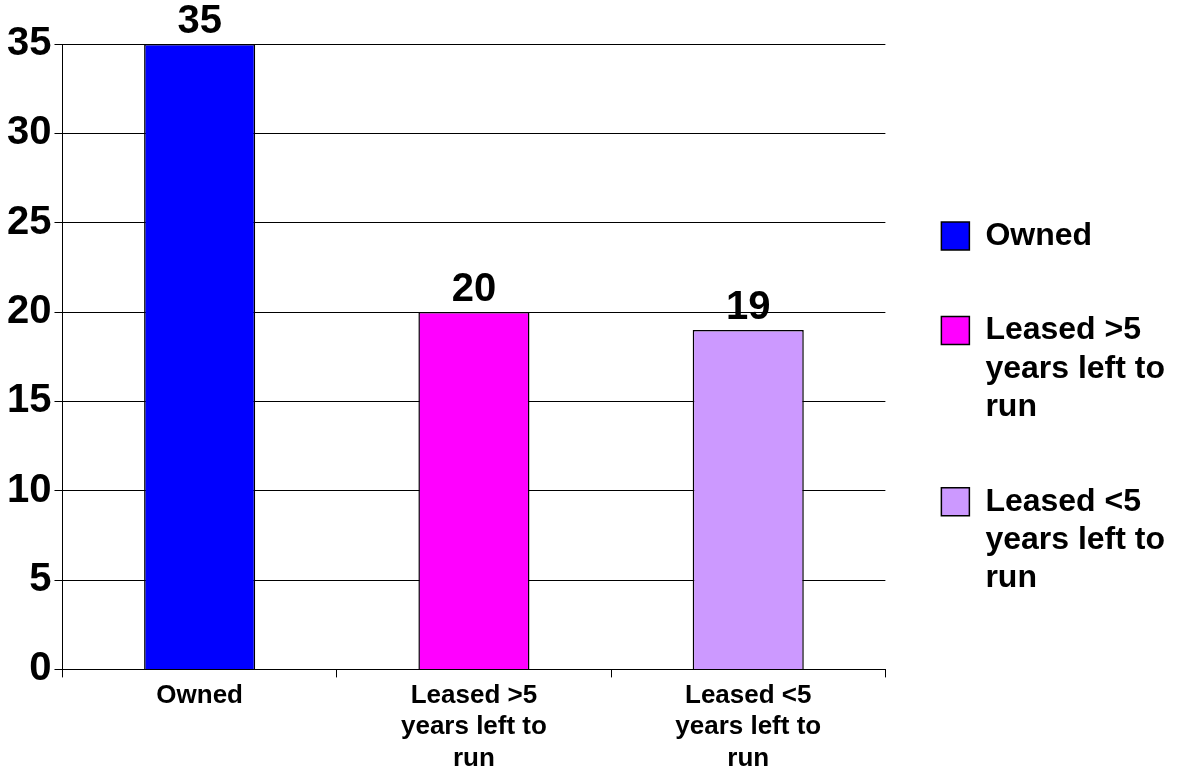  Describe the element at coordinates (1075, 367) in the screenshot. I see `legend-label: Leased >5 years left to run` at that location.